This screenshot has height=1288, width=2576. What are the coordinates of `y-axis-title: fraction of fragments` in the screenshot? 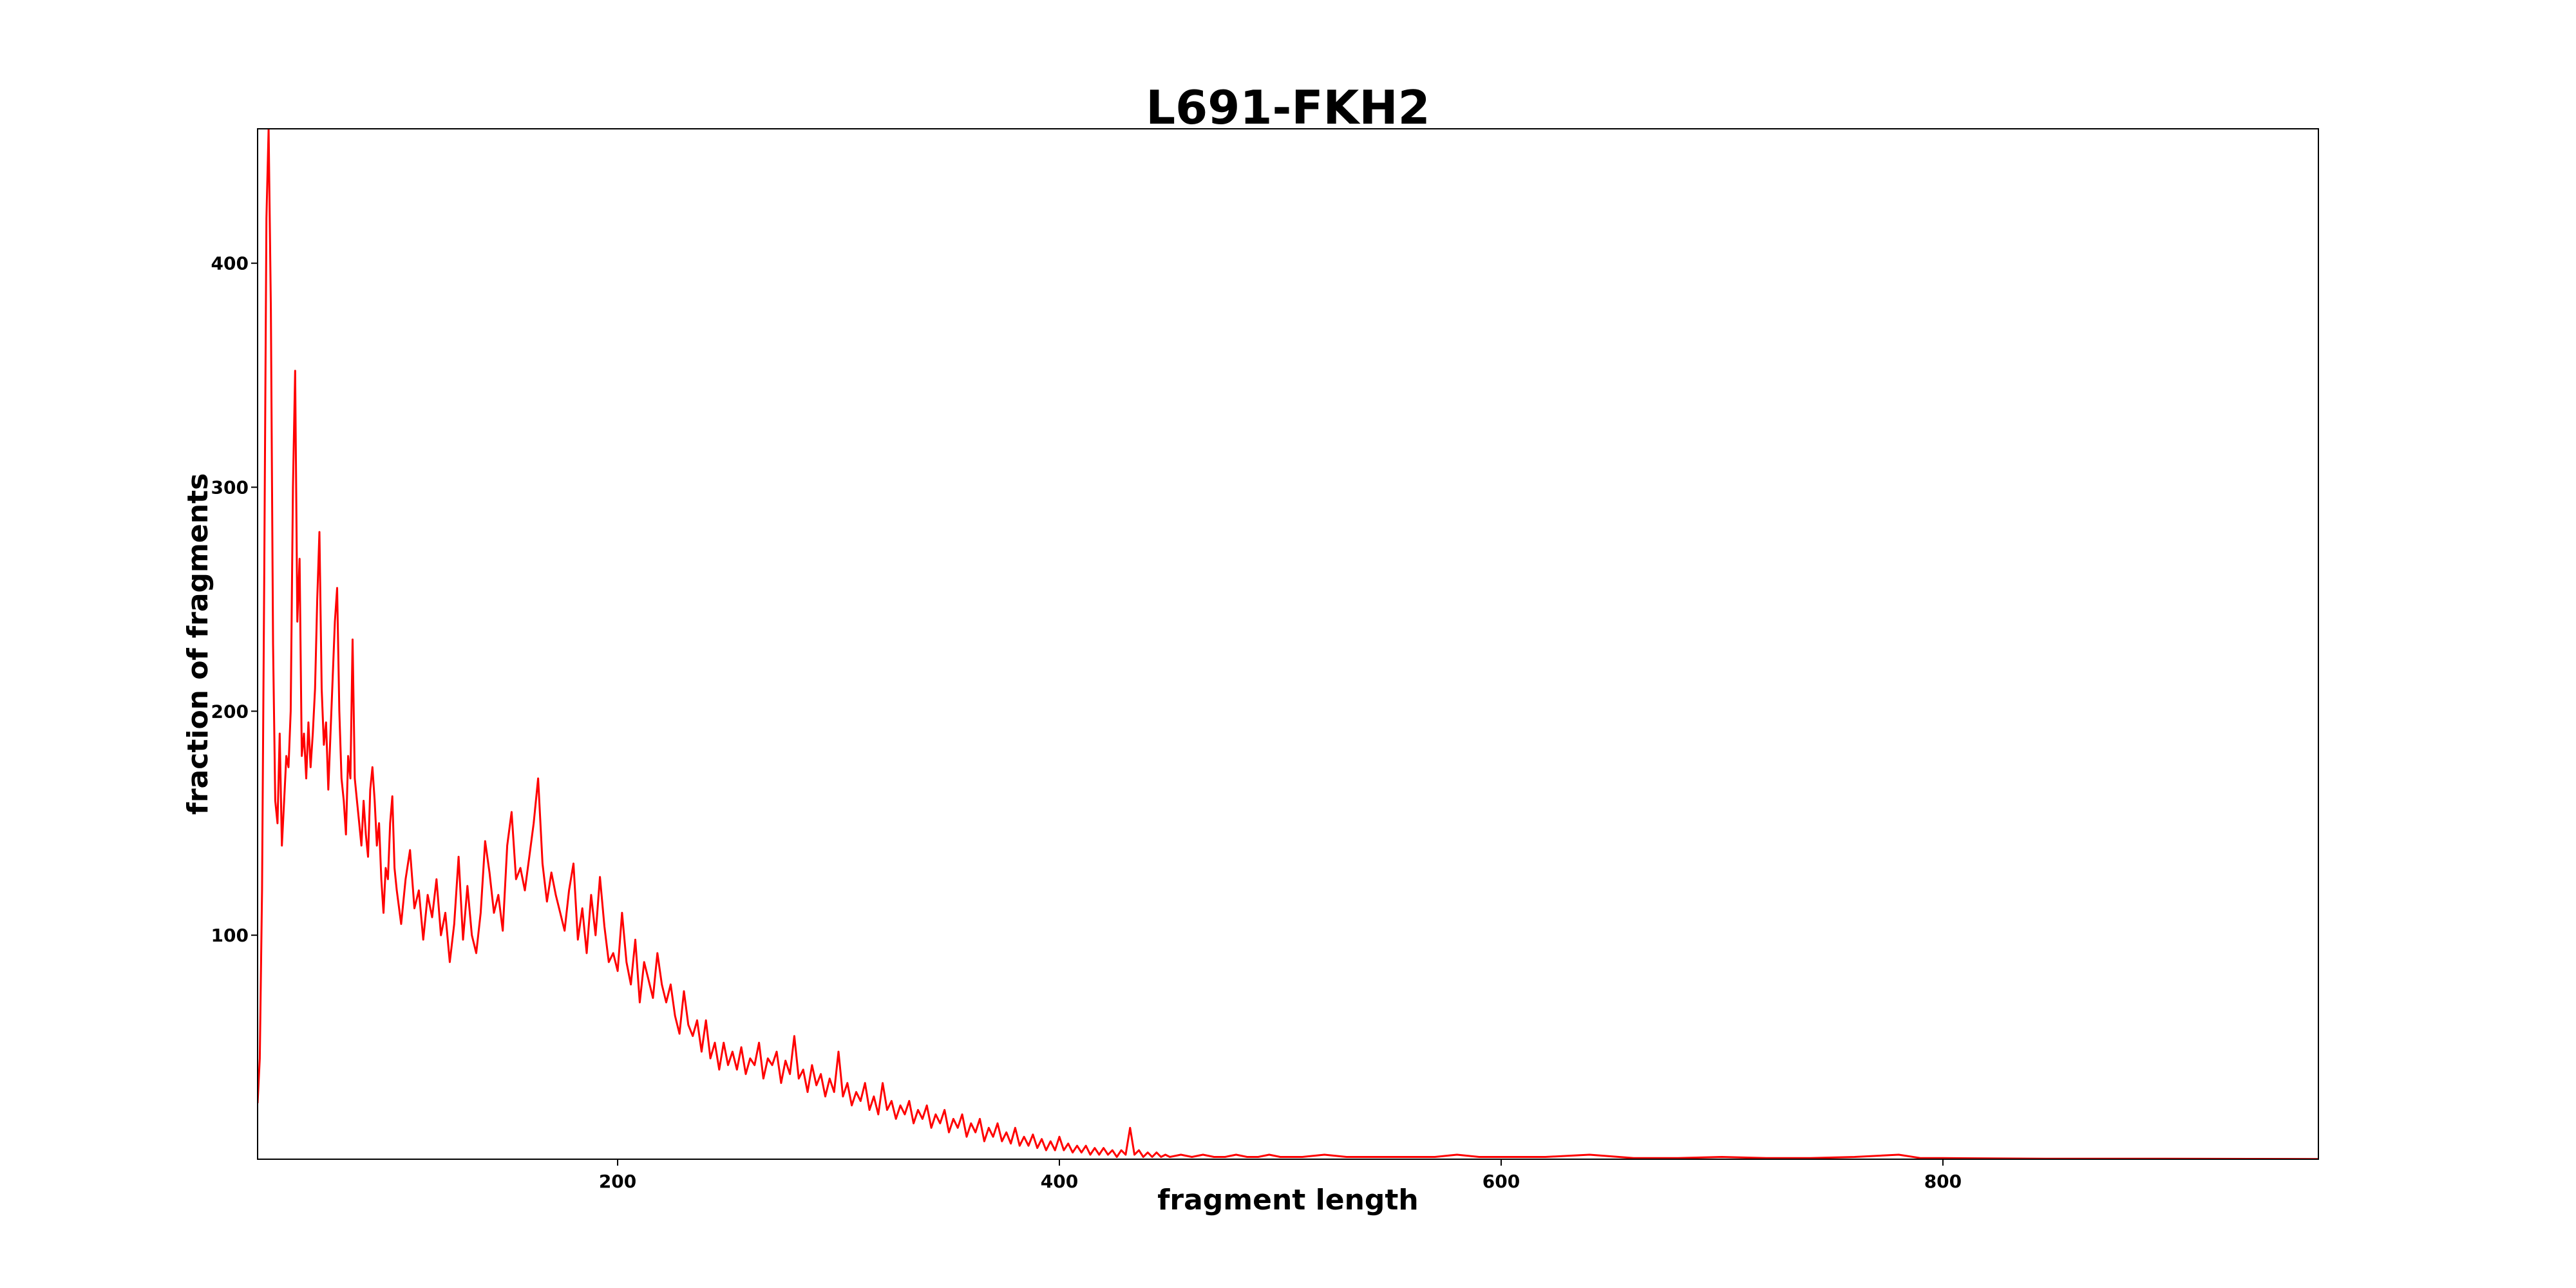 It's located at (198, 644).